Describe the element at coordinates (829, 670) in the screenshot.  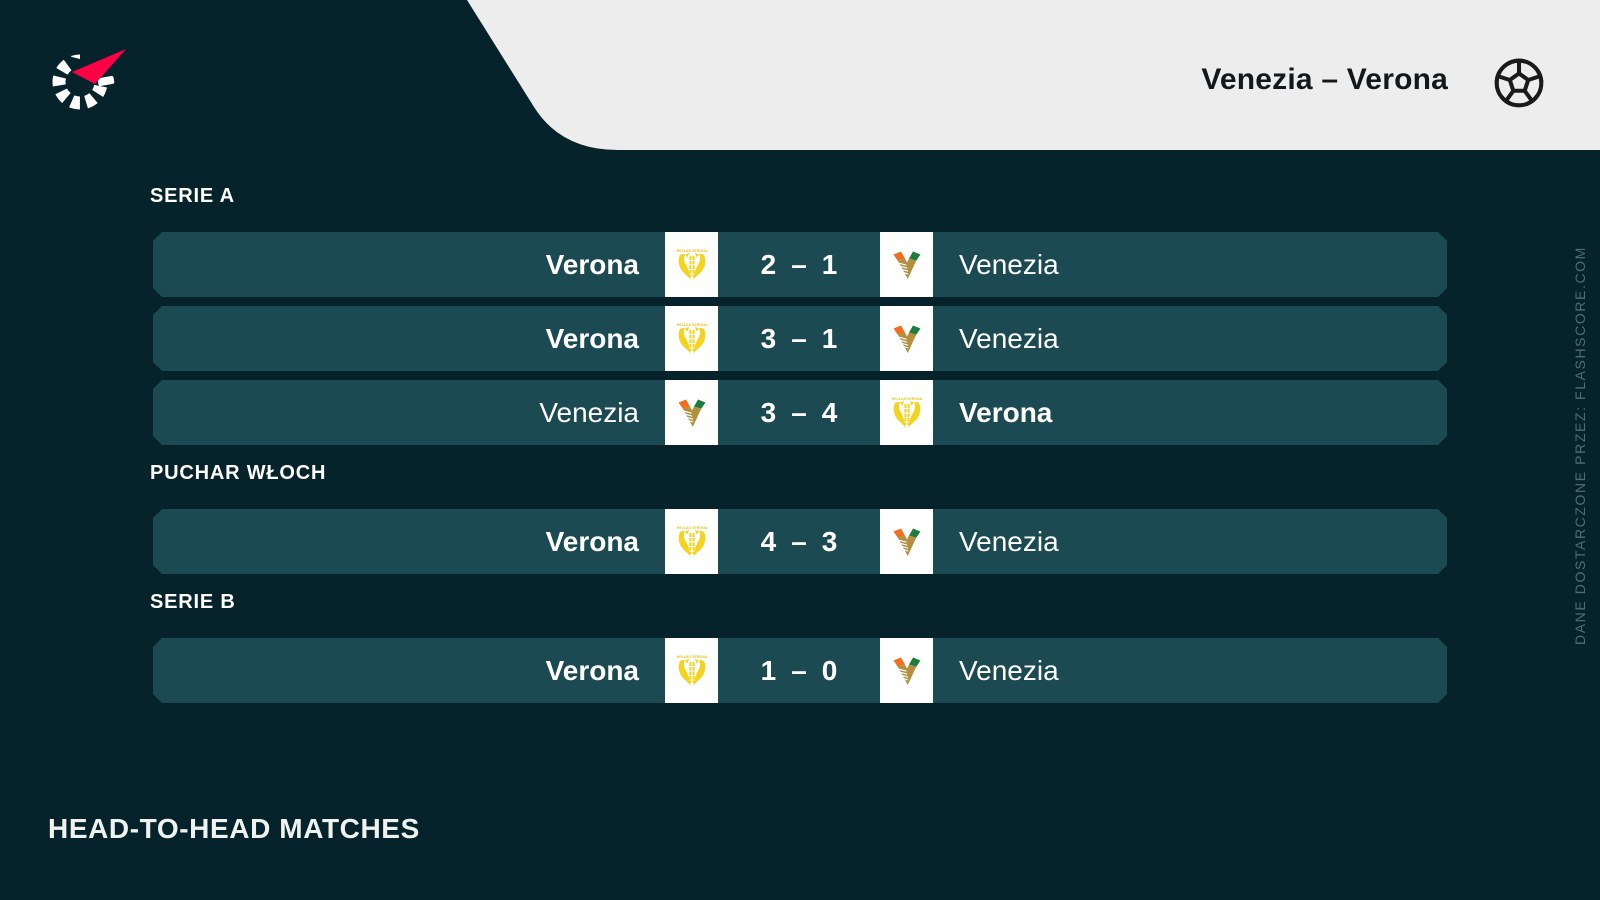
I see `away-score: 0` at that location.